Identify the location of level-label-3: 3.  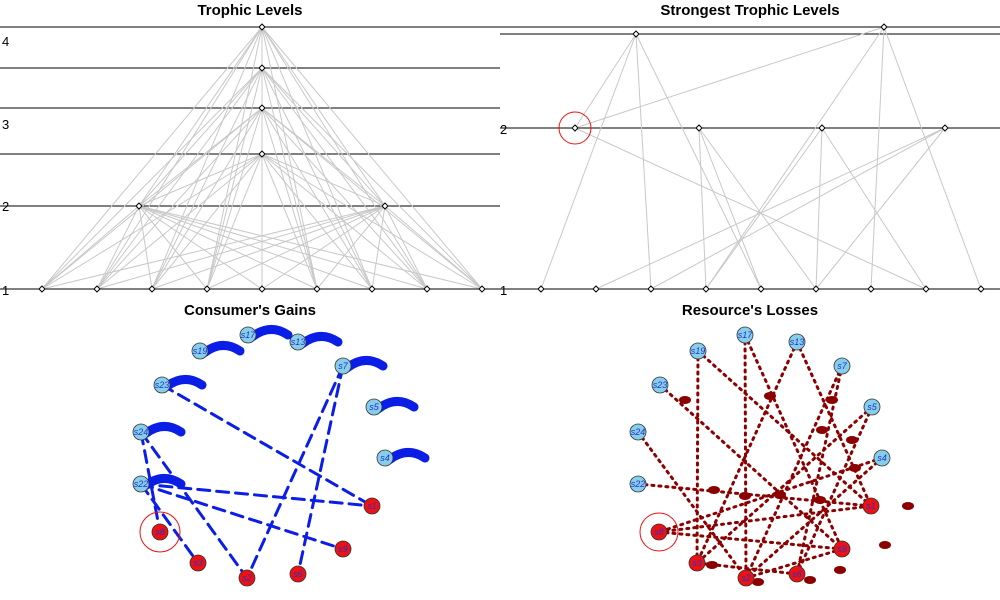
(5, 124).